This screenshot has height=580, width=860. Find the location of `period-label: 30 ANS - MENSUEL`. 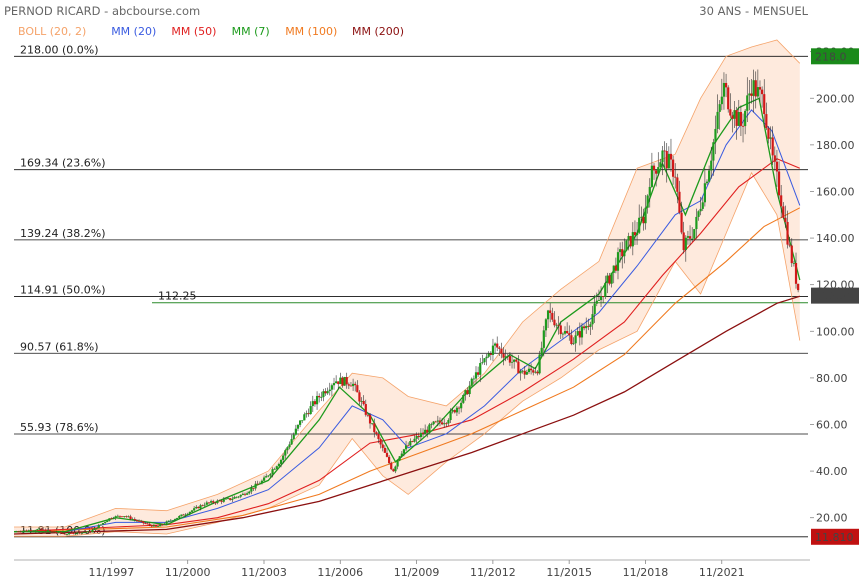

period-label: 30 ANS - MENSUEL is located at coordinates (753, 11).